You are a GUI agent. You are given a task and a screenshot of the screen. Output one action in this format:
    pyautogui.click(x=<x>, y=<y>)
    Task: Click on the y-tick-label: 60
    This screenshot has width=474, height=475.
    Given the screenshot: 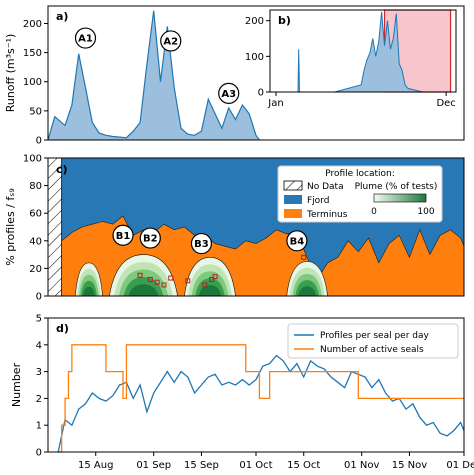 What is the action you would take?
    pyautogui.click(x=35, y=214)
    